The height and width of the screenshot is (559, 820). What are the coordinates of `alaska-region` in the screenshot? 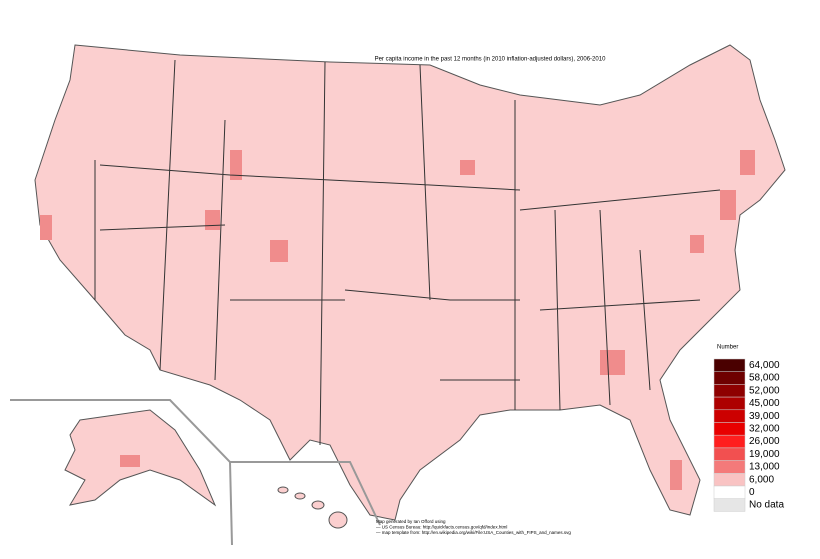 It's located at (130, 461).